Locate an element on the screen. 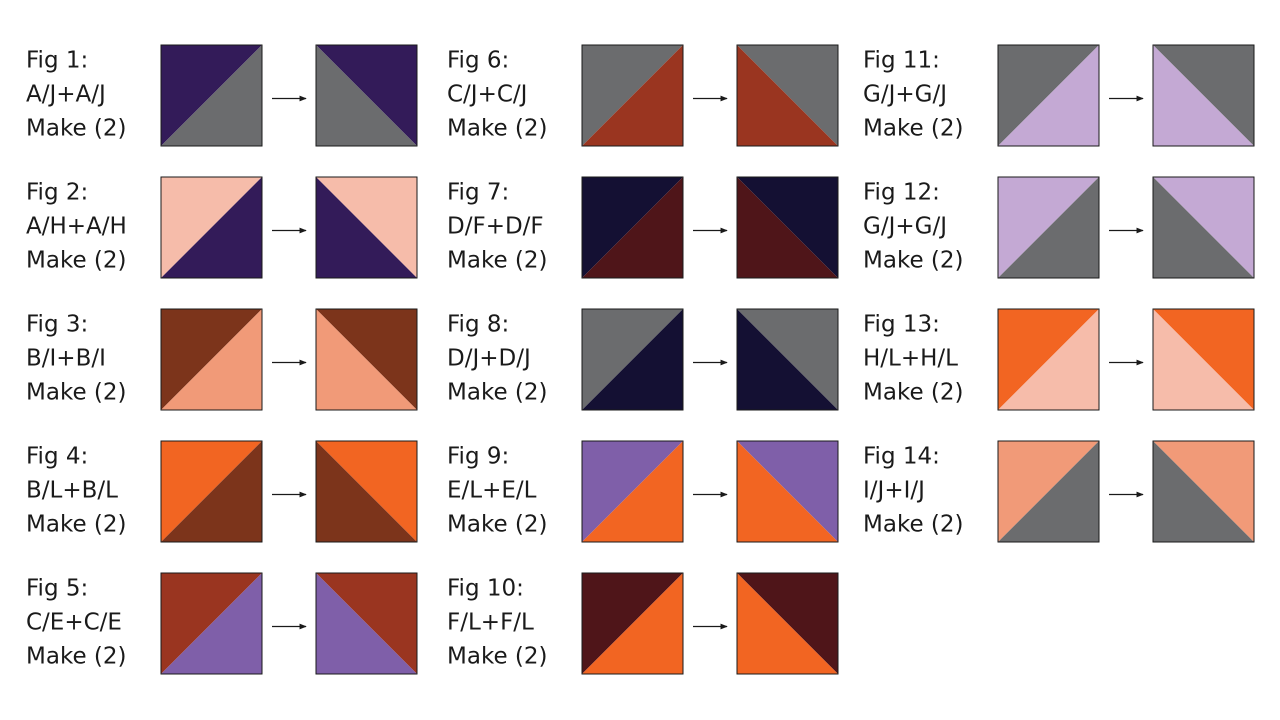 Image resolution: width=1280 pixels, height=720 pixels. figure: Fig 2: A/H+A/H Make (2) is located at coordinates (222, 227).